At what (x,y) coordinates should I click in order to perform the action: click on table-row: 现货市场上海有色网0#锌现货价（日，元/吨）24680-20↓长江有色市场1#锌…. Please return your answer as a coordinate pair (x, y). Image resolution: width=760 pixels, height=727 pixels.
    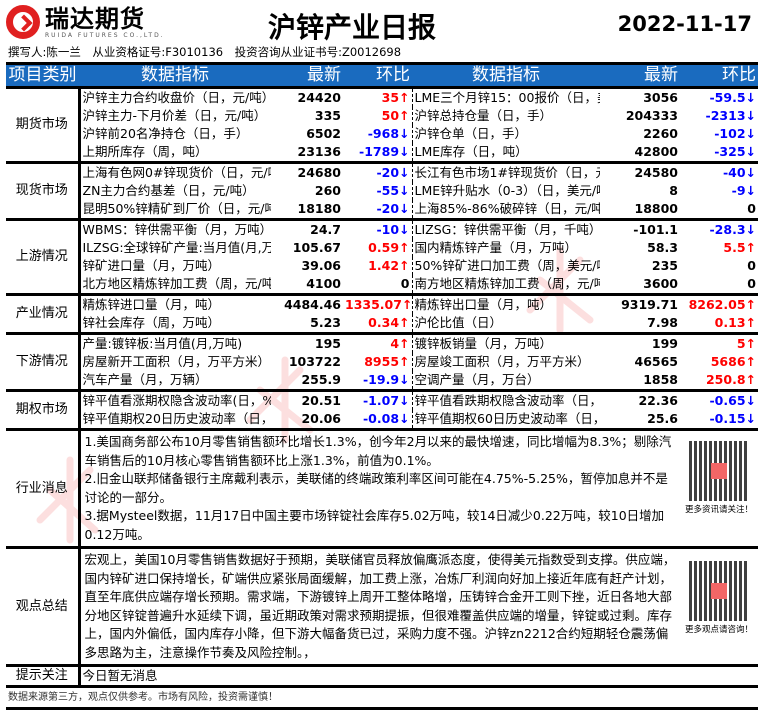
    Looking at the image, I should click on (382, 190).